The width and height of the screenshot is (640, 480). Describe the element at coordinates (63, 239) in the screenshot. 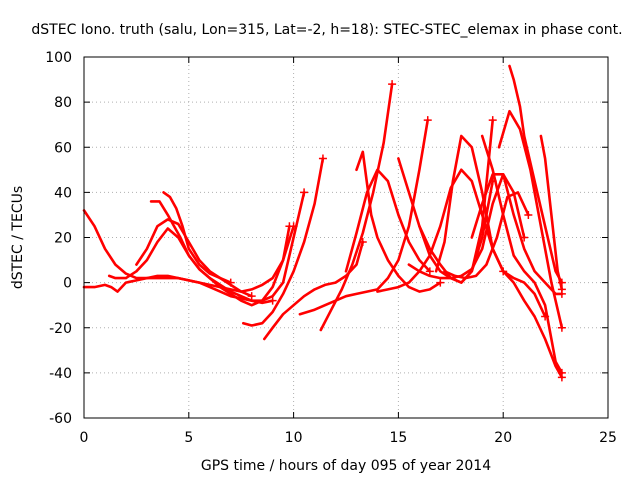

I see `y-tick-label: 20` at that location.